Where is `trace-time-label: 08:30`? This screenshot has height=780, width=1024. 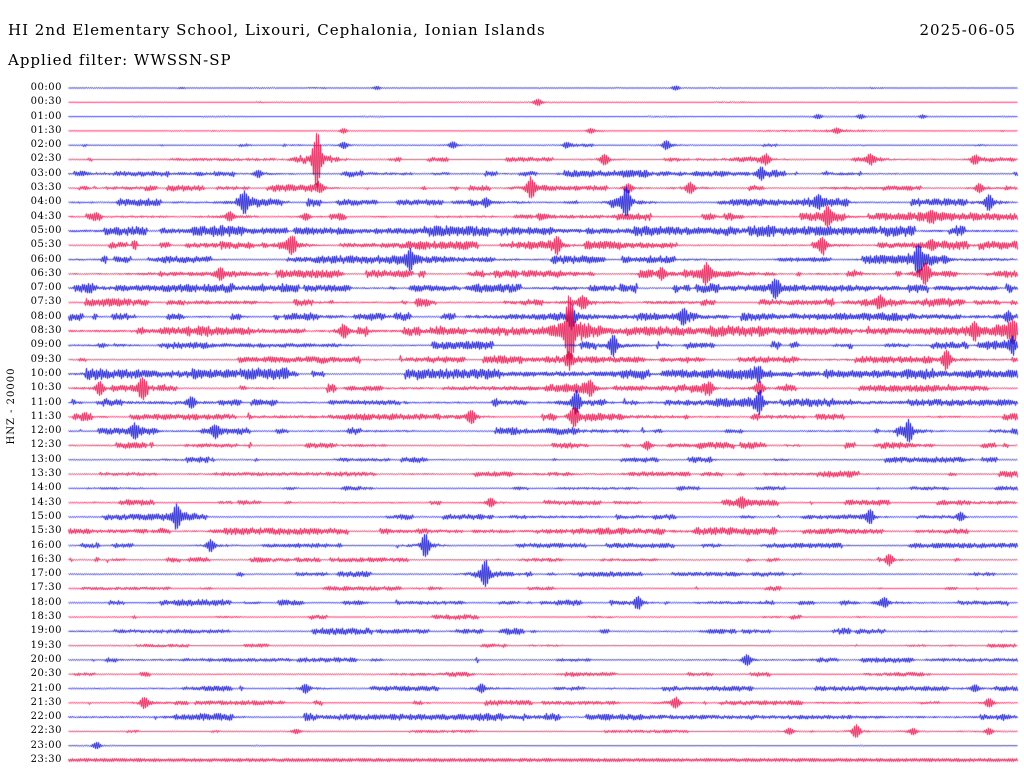 trace-time-label: 08:30 is located at coordinates (46, 331).